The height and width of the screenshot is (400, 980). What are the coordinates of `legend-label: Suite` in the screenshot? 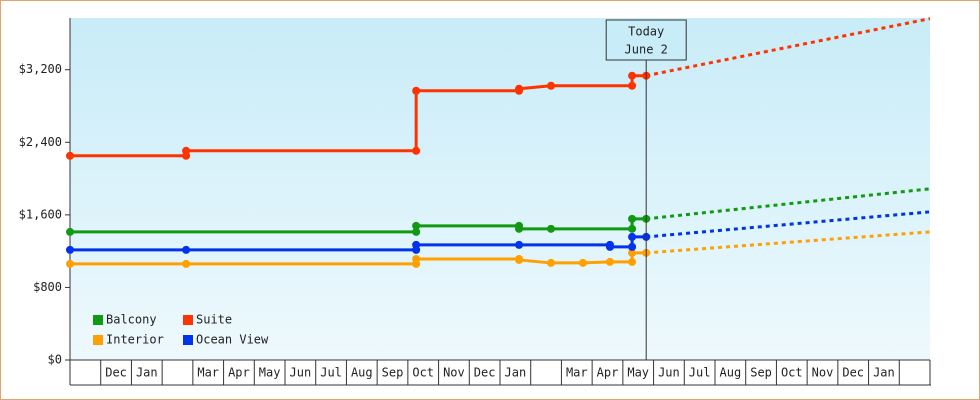 It's located at (214, 320).